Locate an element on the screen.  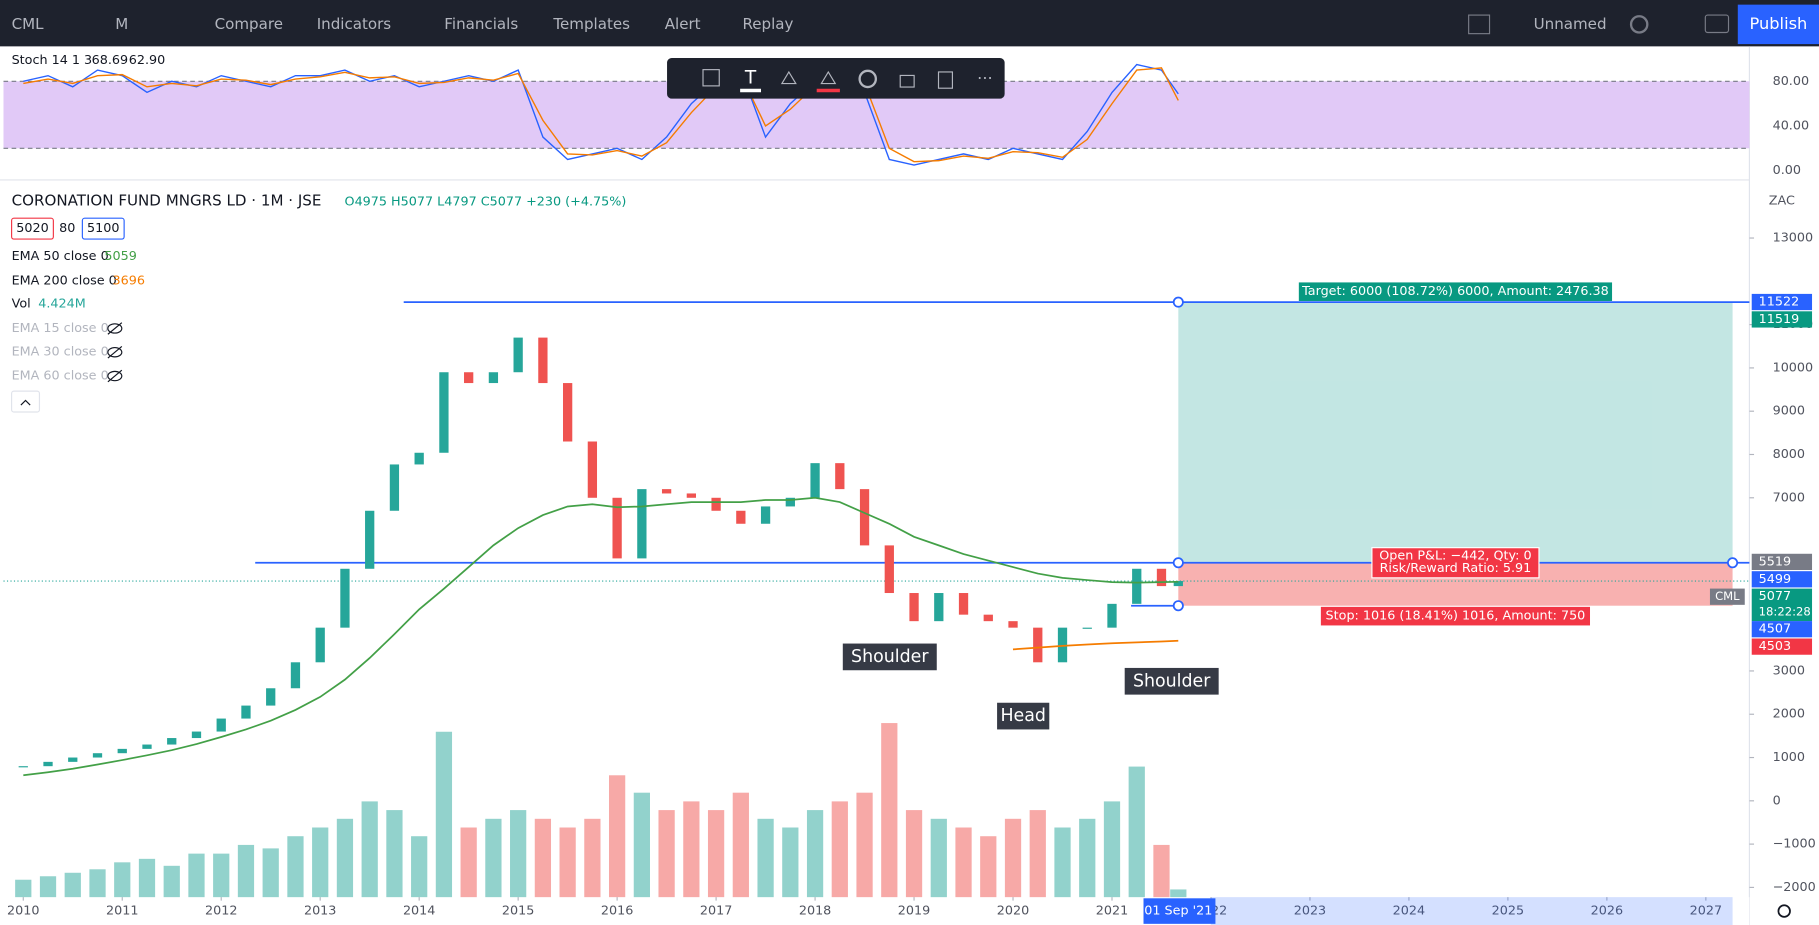
x-tick-label: 2014 is located at coordinates (419, 911).